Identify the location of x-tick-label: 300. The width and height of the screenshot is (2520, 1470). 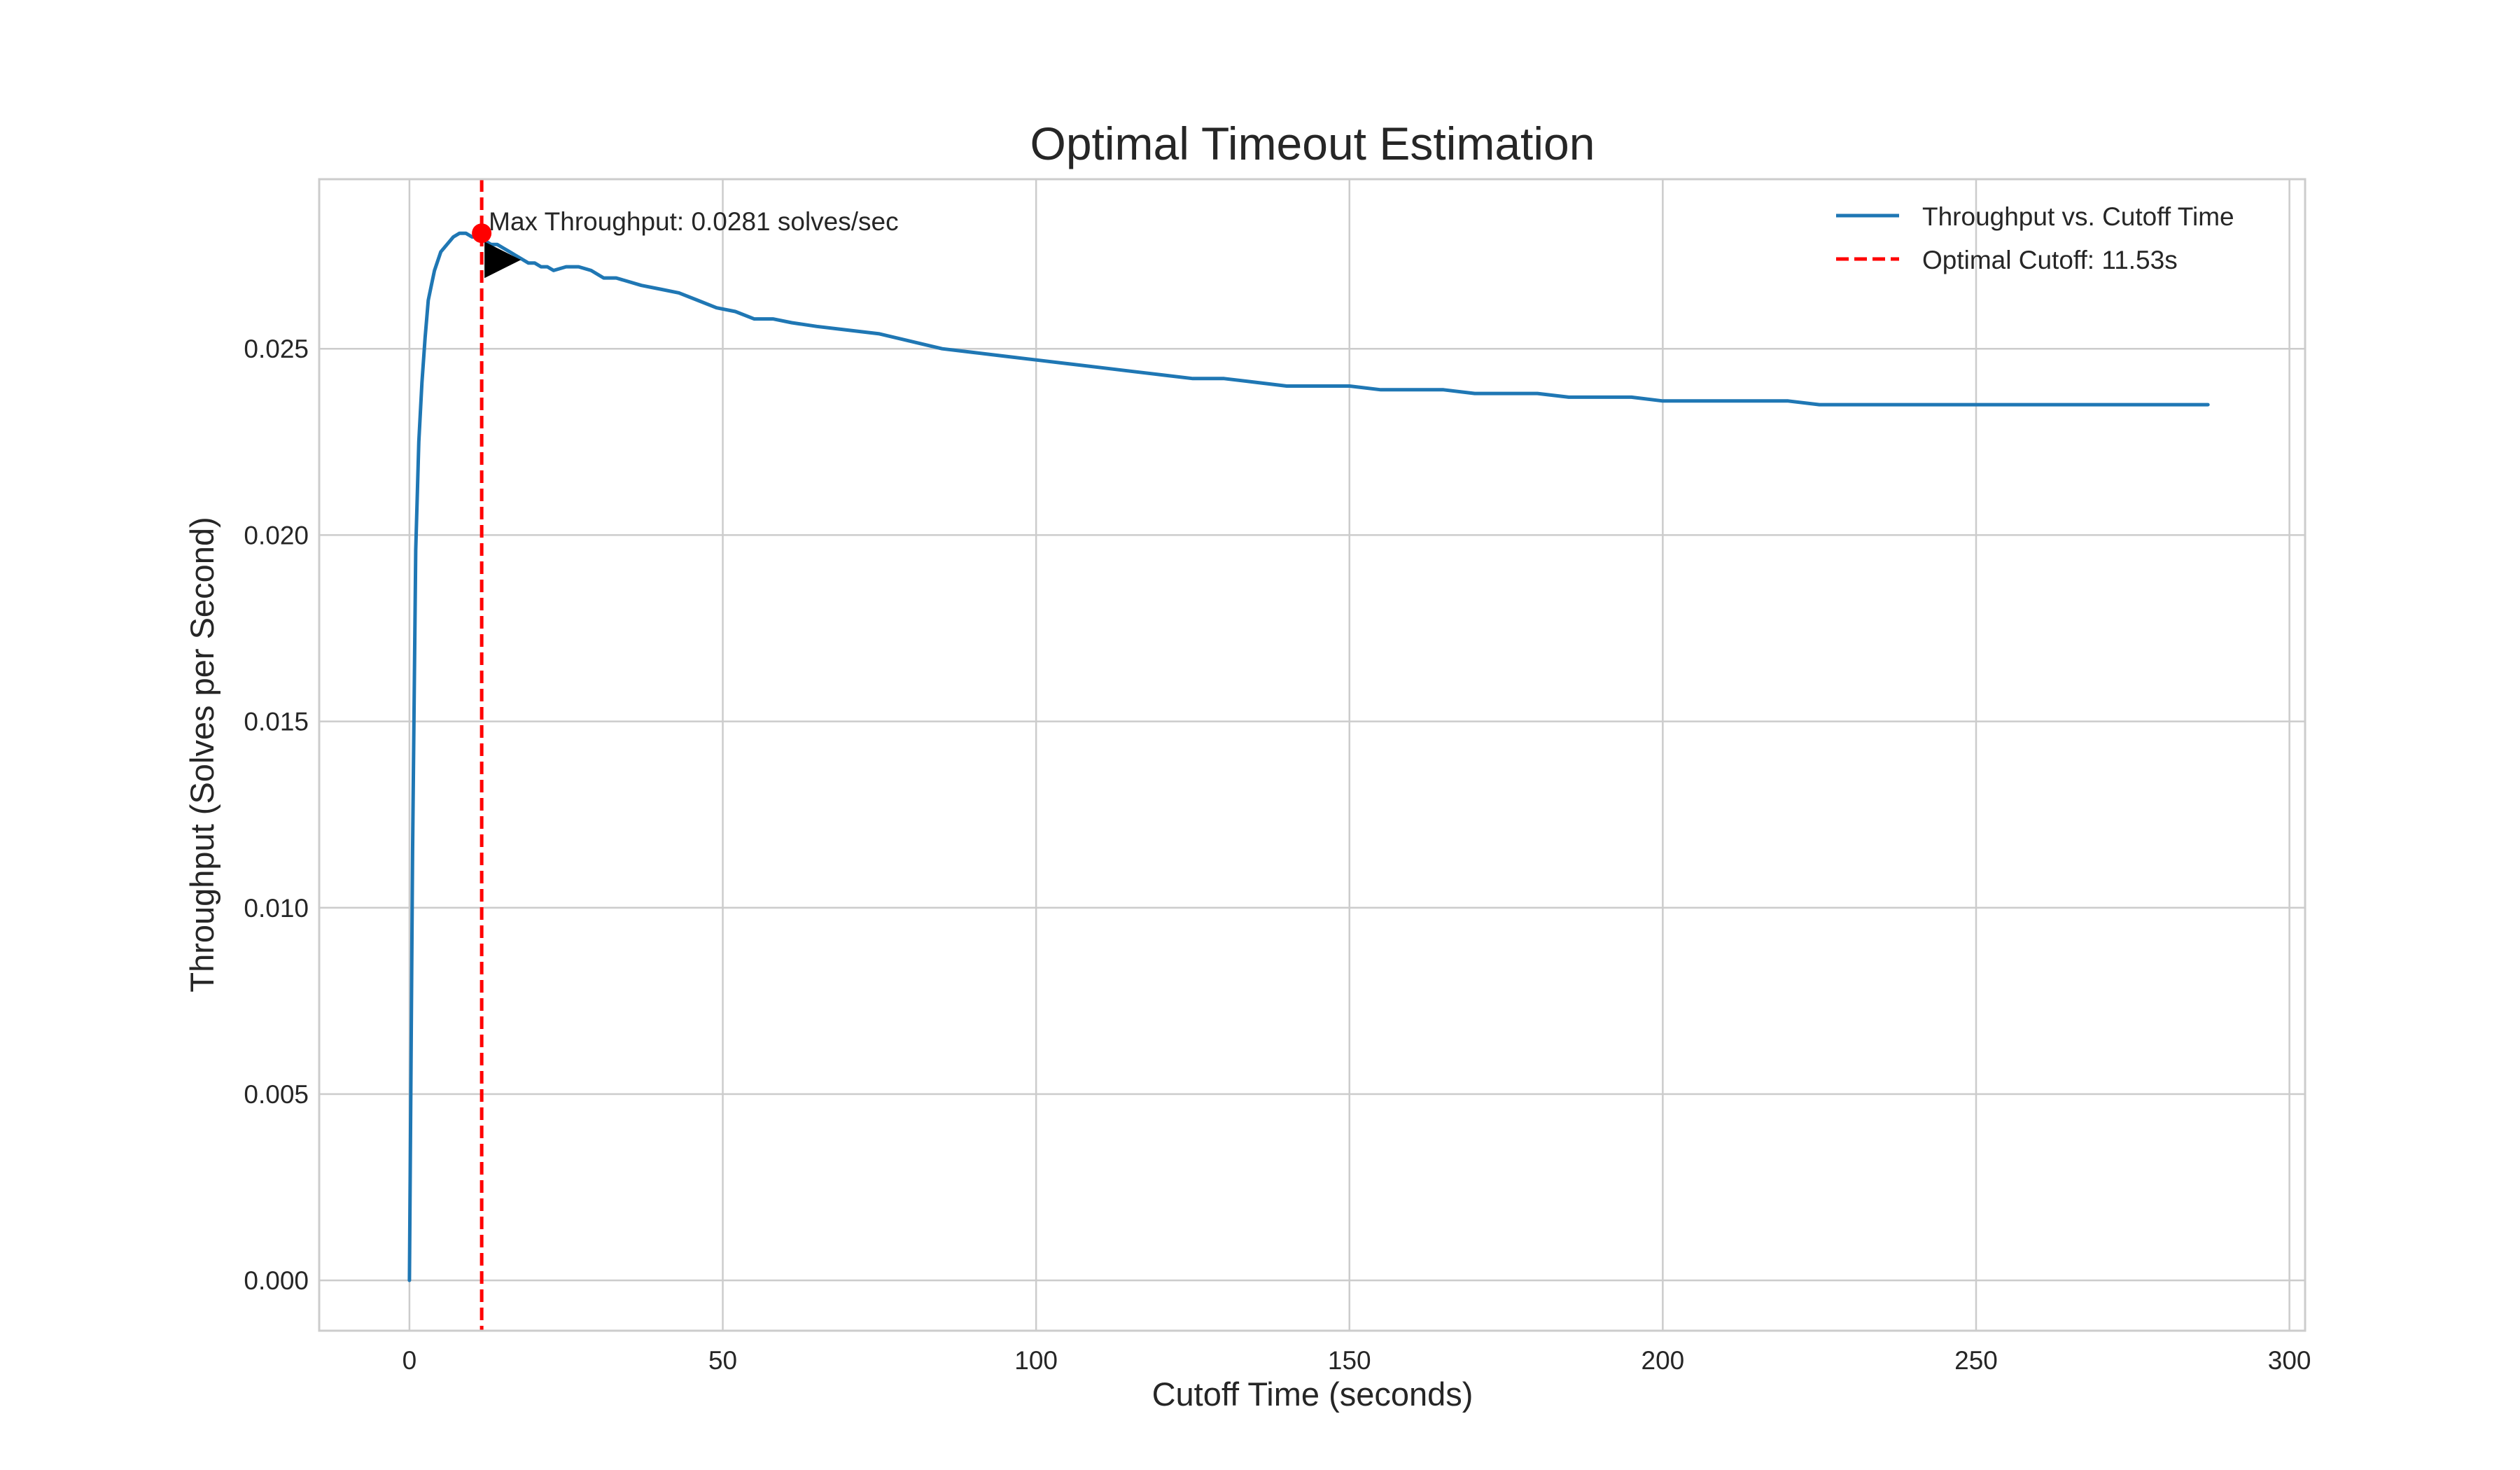
(2289, 1360).